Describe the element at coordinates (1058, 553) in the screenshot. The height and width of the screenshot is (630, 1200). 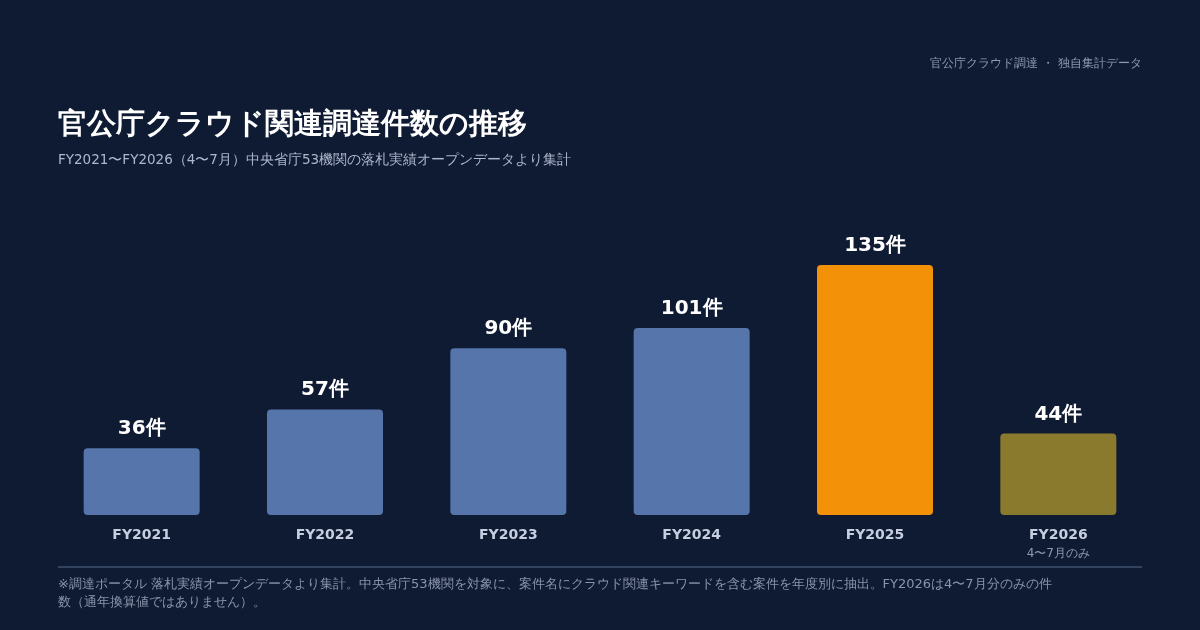
I see `text: 4〜7月のみ` at that location.